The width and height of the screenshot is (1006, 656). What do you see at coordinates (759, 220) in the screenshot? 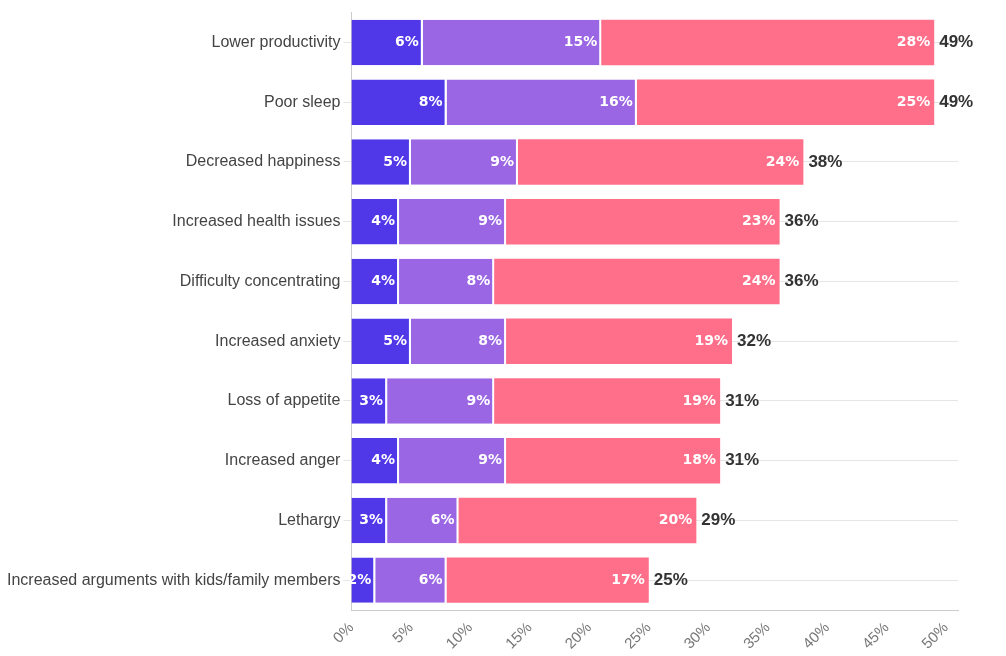
I see `data-label: 23%` at bounding box center [759, 220].